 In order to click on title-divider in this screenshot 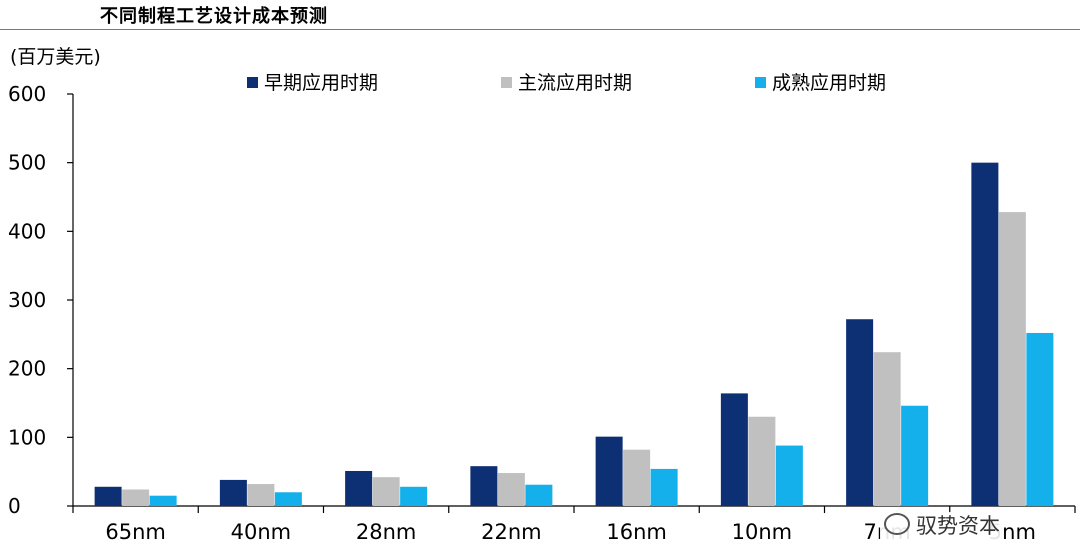, I will do `click(540, 29)`.